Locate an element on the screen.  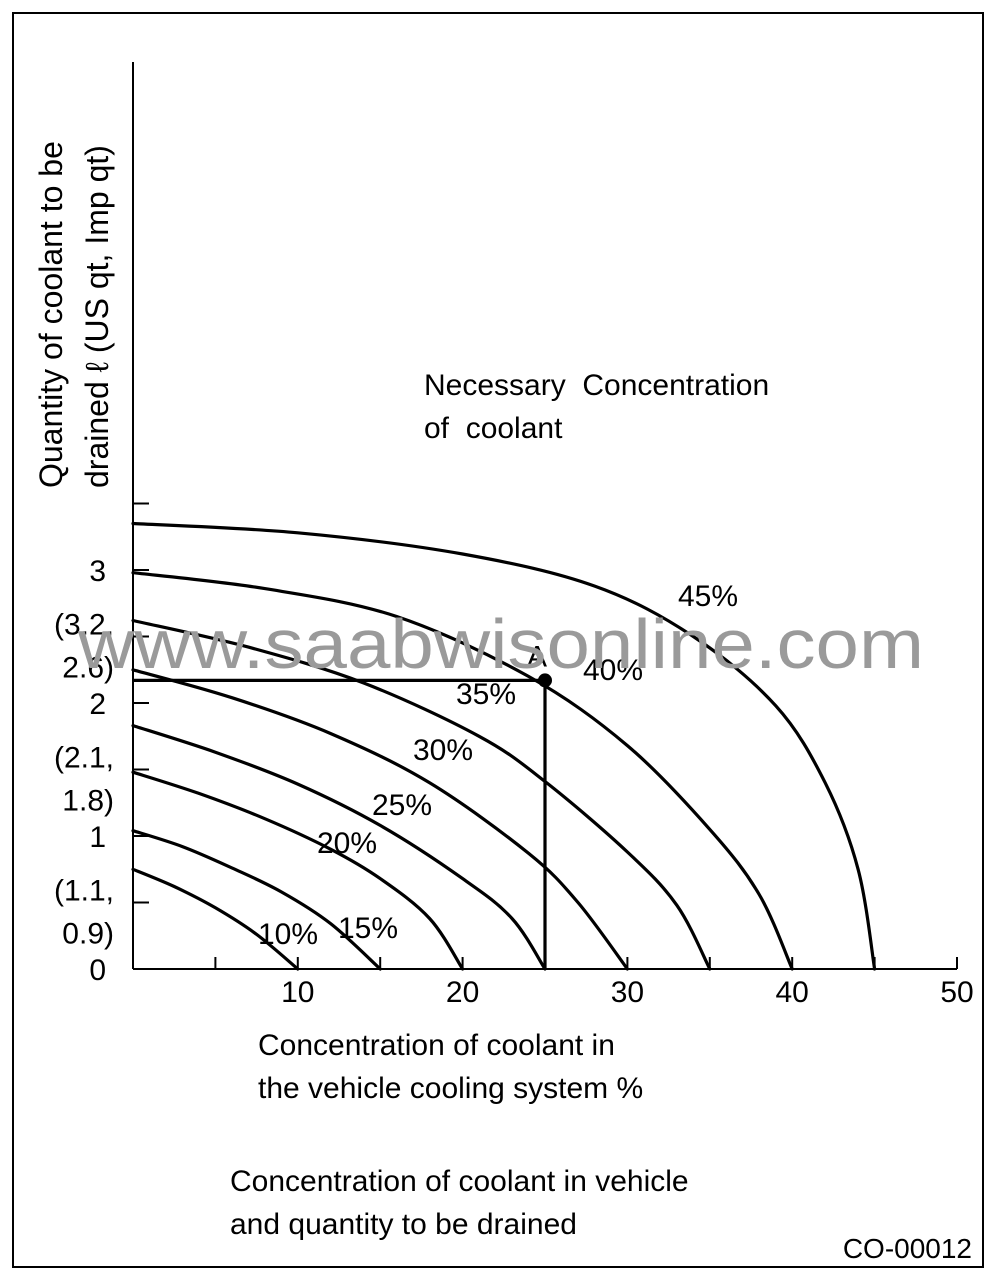
series-label-45pct: 45% is located at coordinates (708, 596).